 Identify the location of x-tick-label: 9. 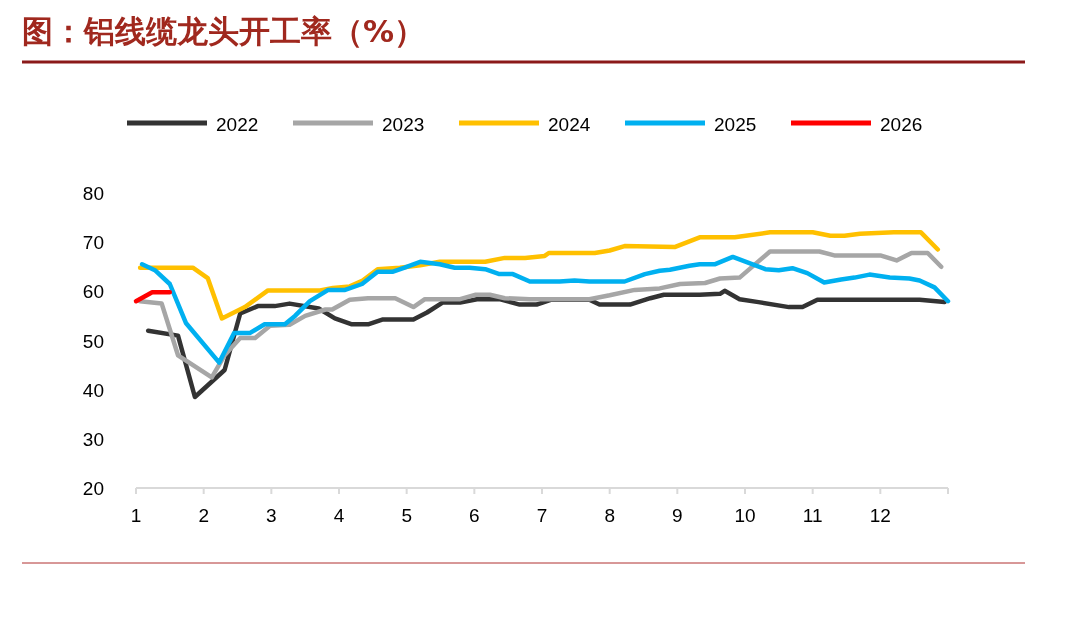
(677, 515).